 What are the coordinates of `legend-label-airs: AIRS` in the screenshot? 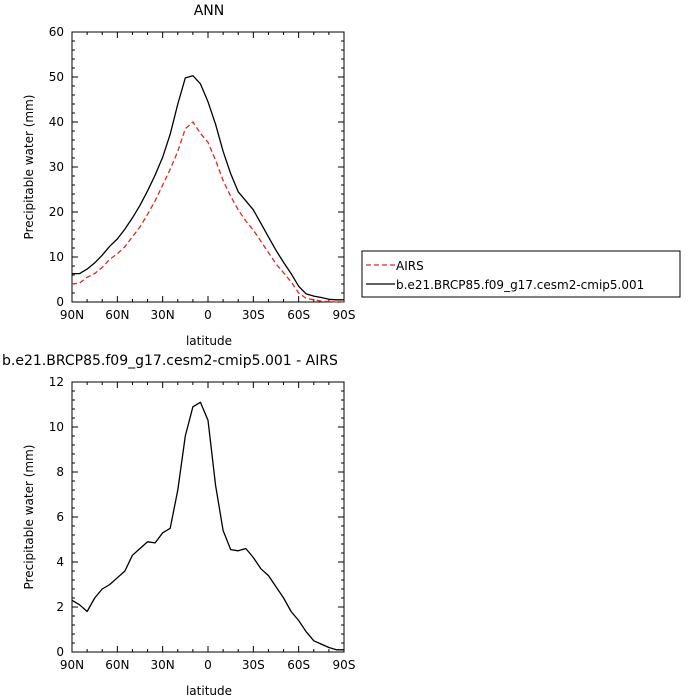 It's located at (410, 266).